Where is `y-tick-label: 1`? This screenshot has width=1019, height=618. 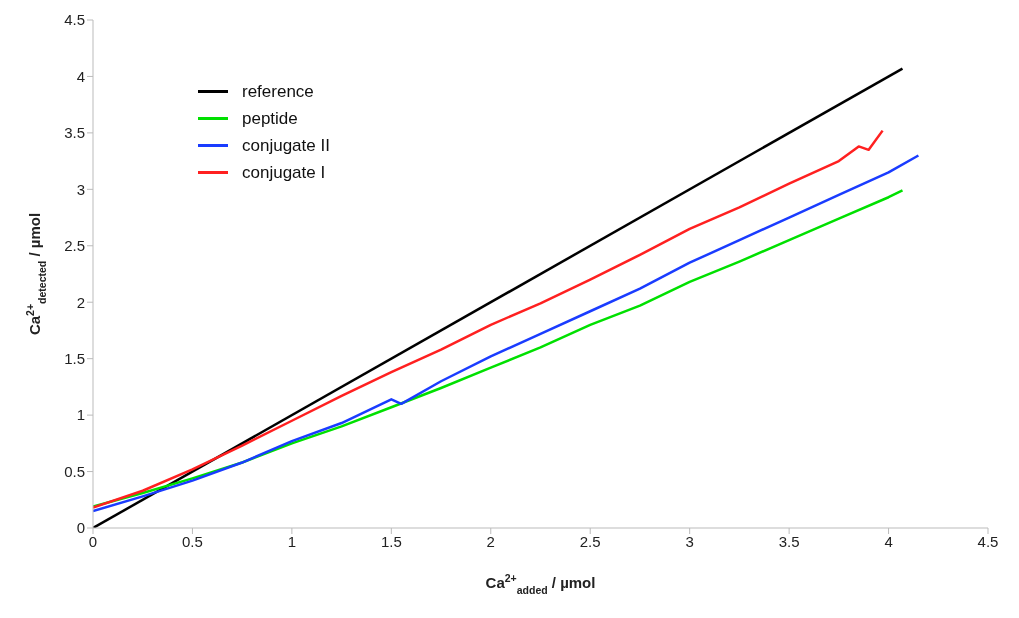 y-tick-label: 1 is located at coordinates (80, 415).